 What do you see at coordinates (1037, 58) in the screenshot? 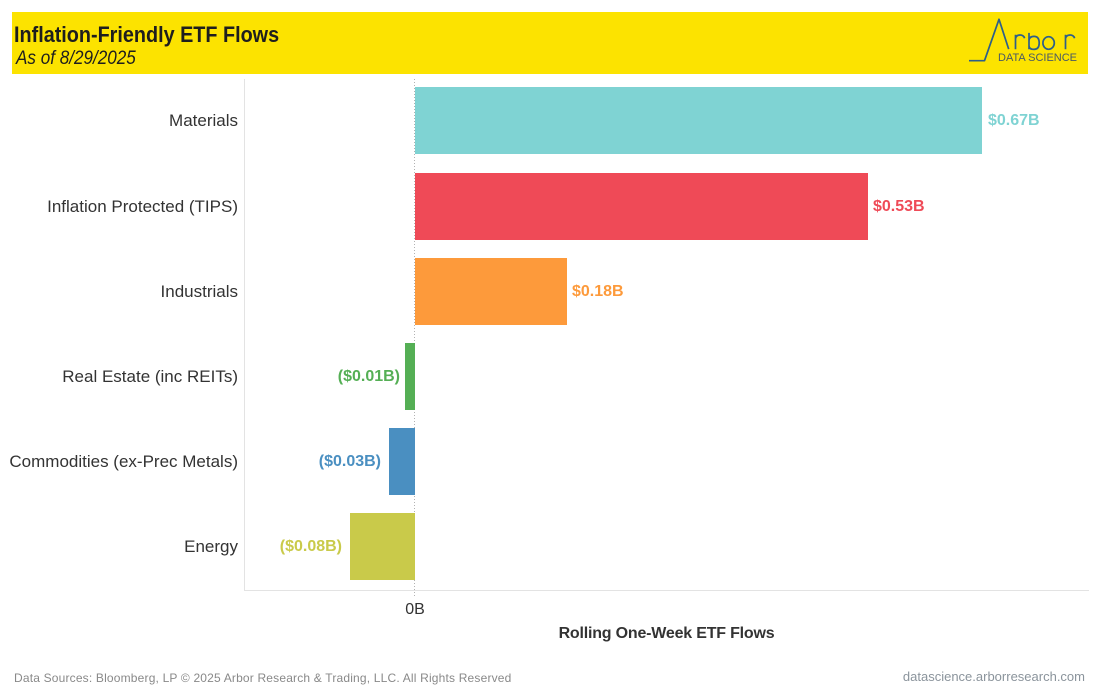
I see `svg-text: DATA SCIENCE` at bounding box center [1037, 58].